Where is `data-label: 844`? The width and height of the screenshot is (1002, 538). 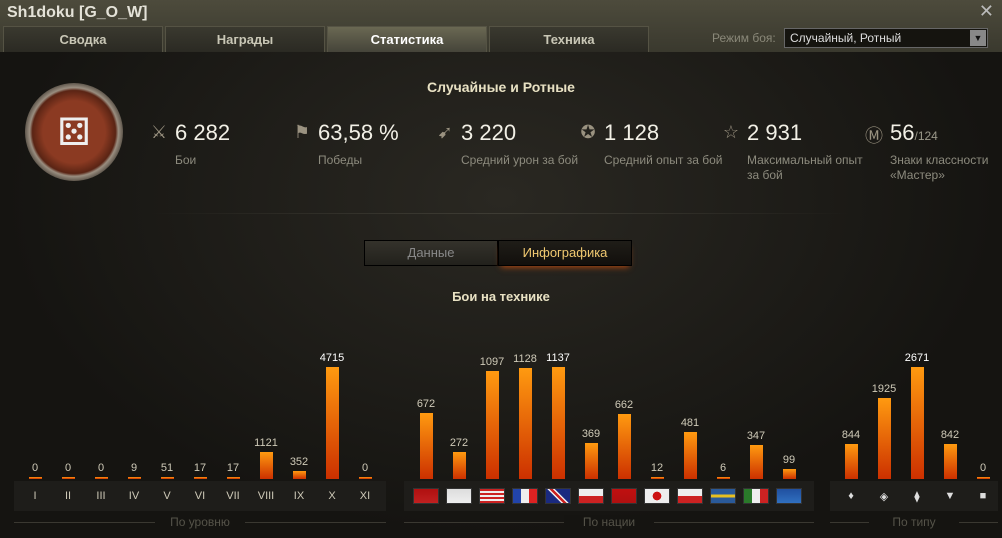
data-label: 844 is located at coordinates (851, 435).